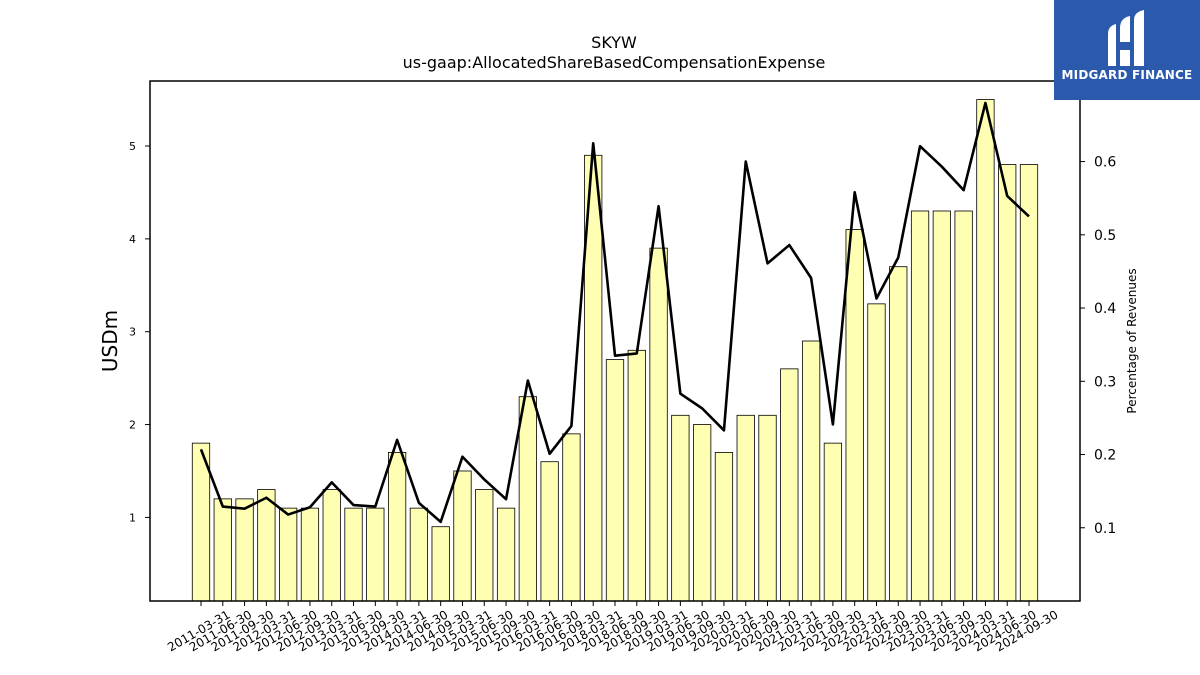  Describe the element at coordinates (132, 517) in the screenshot. I see `y-tick-label: 1` at that location.